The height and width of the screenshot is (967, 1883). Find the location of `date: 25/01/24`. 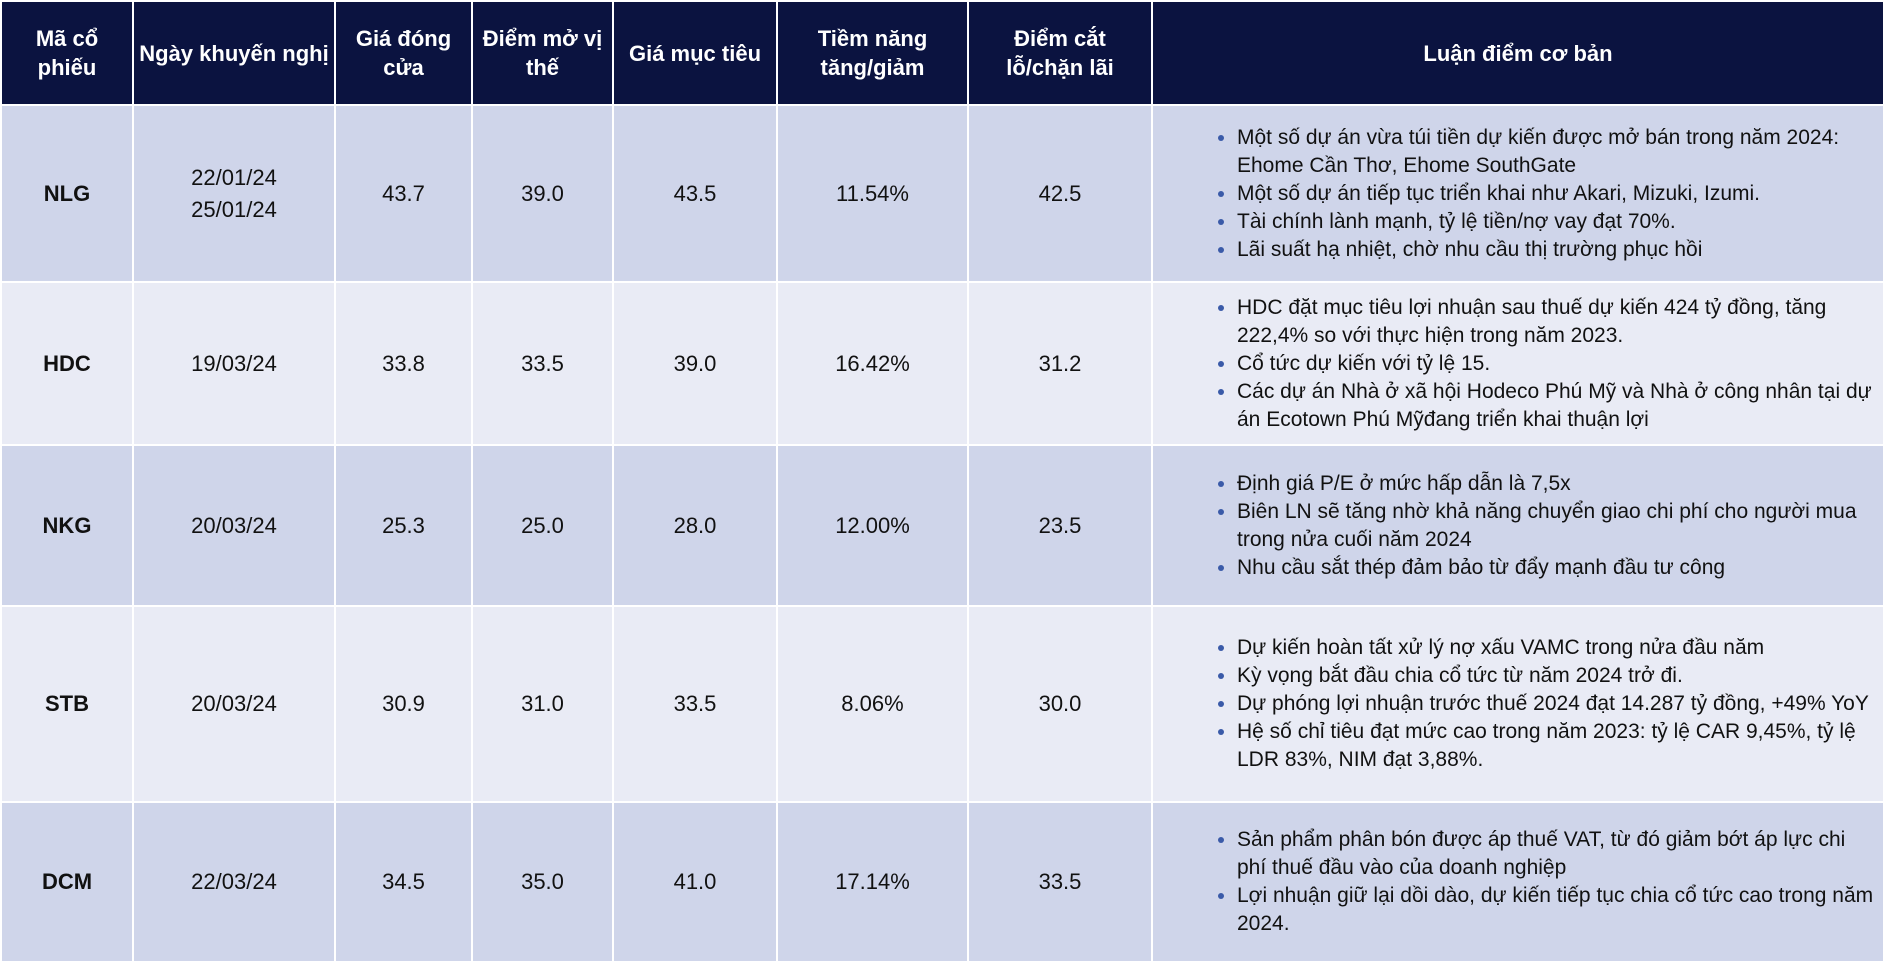

date: 25/01/24 is located at coordinates (234, 209).